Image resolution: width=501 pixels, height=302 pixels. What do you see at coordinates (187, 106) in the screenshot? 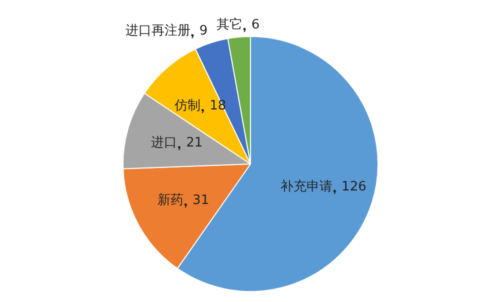
I see `slice-label: 仿制` at bounding box center [187, 106].